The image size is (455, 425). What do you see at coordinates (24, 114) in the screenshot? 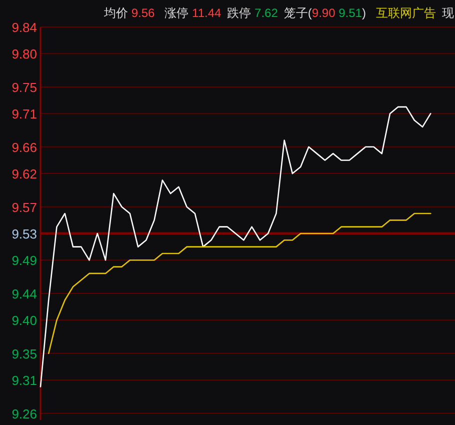
I see `y-tick-label: 9.71` at bounding box center [24, 114].